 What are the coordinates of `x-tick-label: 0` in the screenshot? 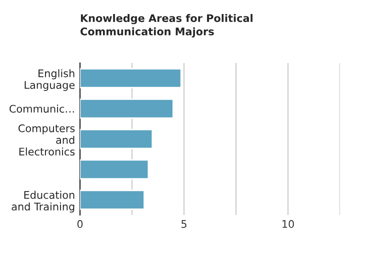 It's located at (80, 224).